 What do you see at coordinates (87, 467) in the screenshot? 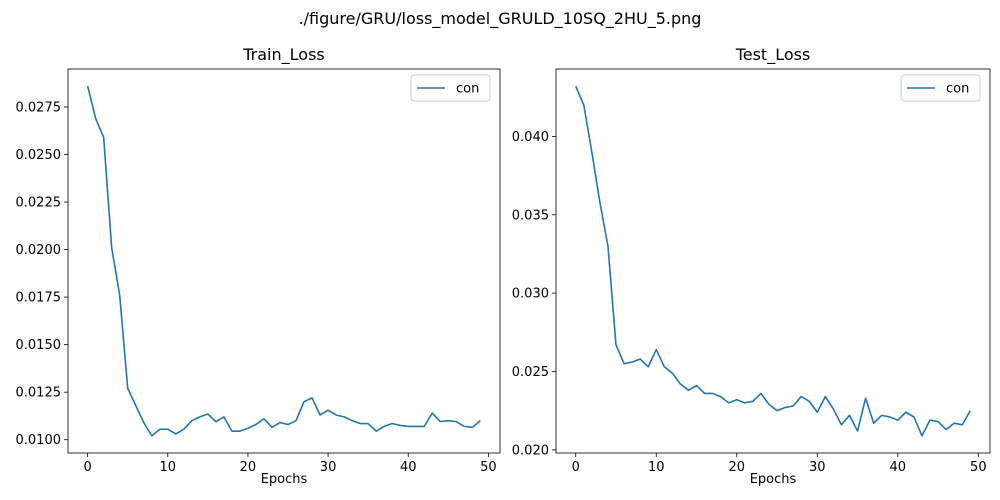
I see `train-x-tick-label: 0` at bounding box center [87, 467].